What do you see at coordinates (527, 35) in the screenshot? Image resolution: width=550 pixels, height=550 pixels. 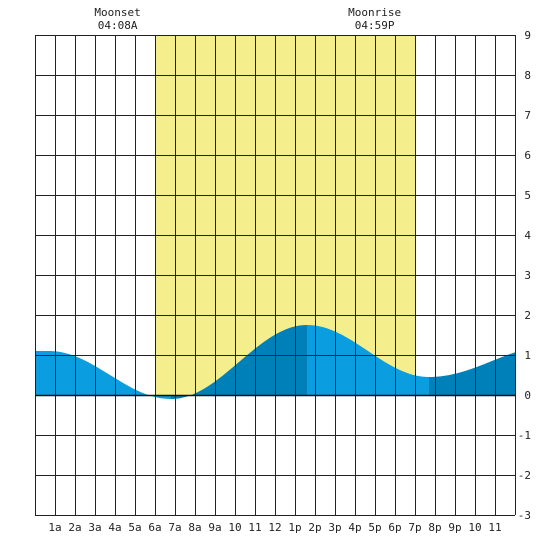 I see `y-tick-label: 9` at bounding box center [527, 35].